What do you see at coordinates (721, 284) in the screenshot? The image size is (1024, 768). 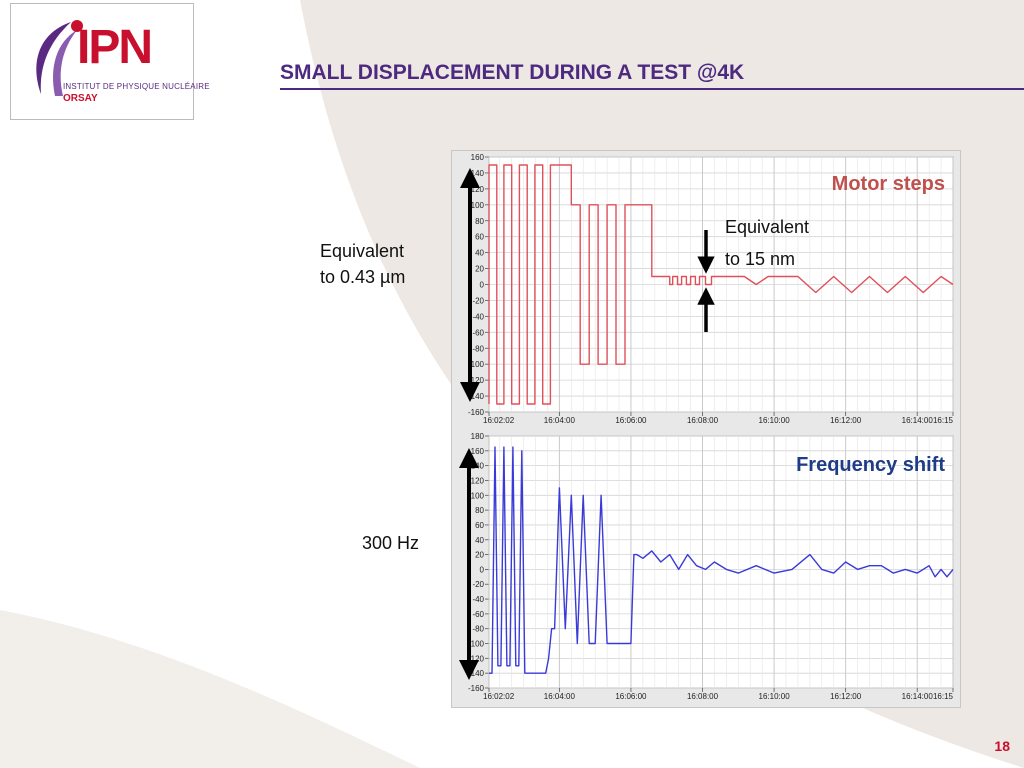 I see `motor-series-line` at bounding box center [721, 284].